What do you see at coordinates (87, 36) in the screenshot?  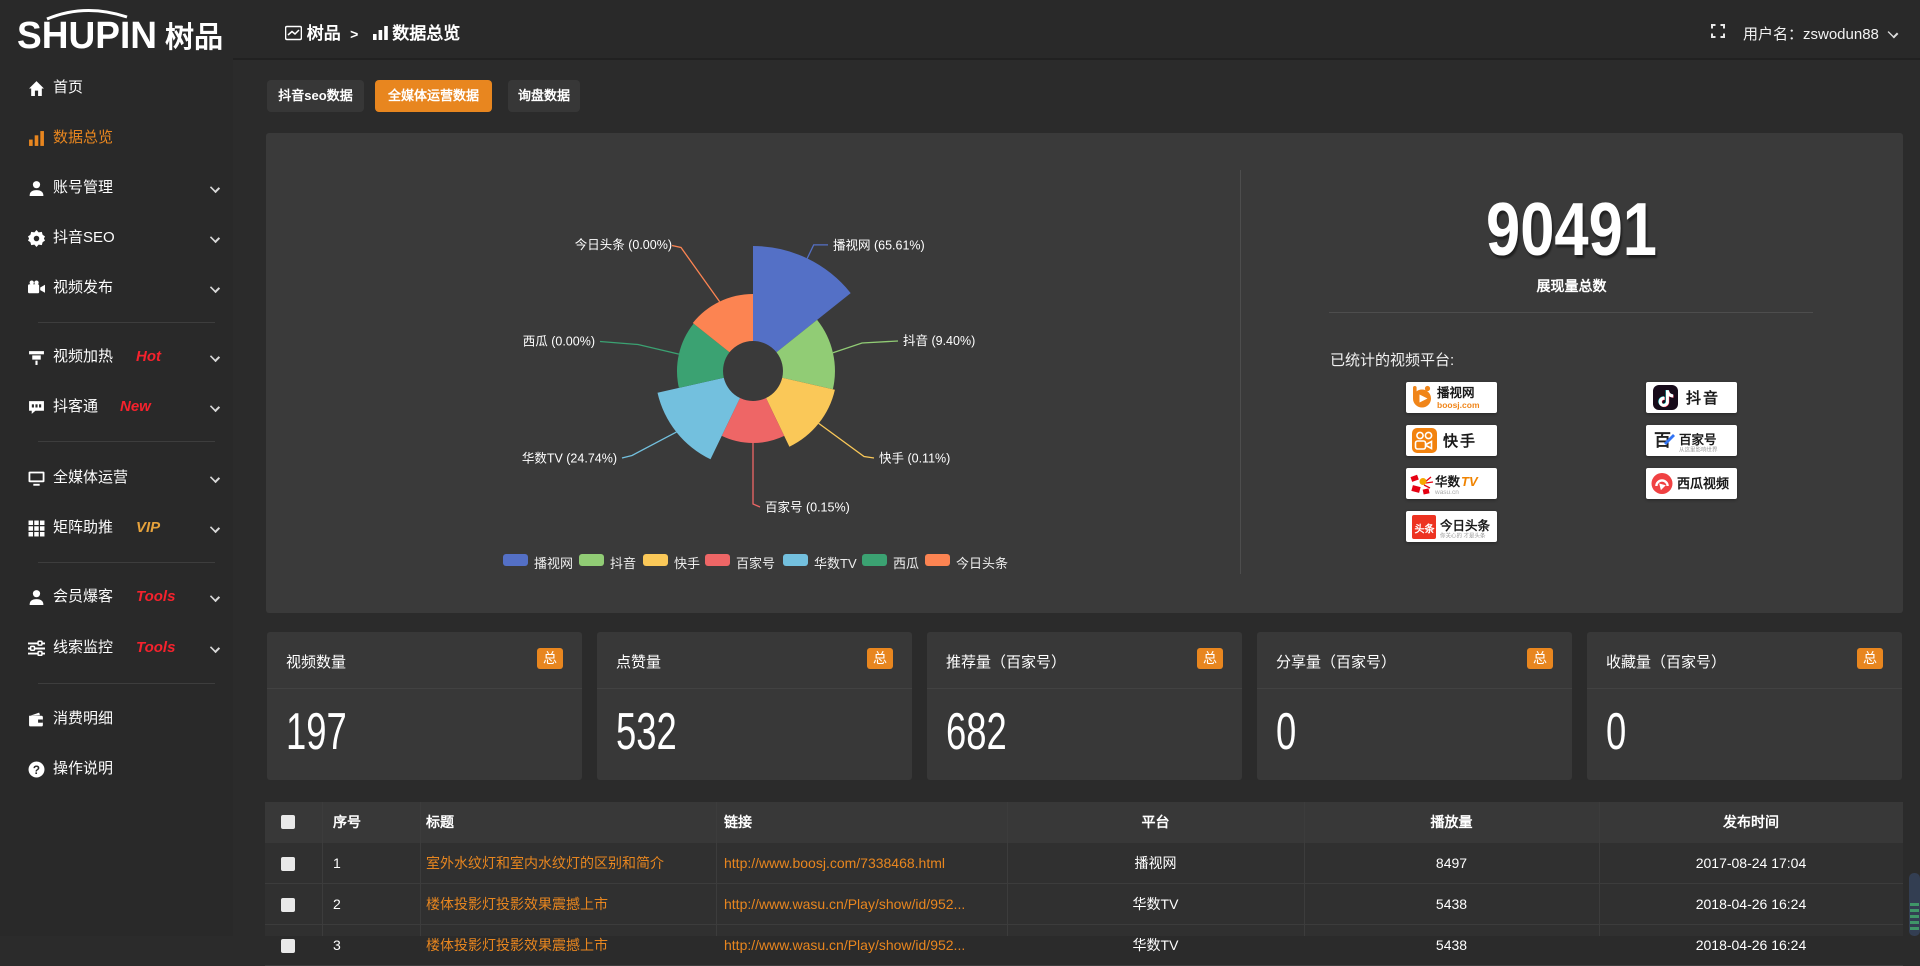 I see `svg-text: SHUPIN` at bounding box center [87, 36].